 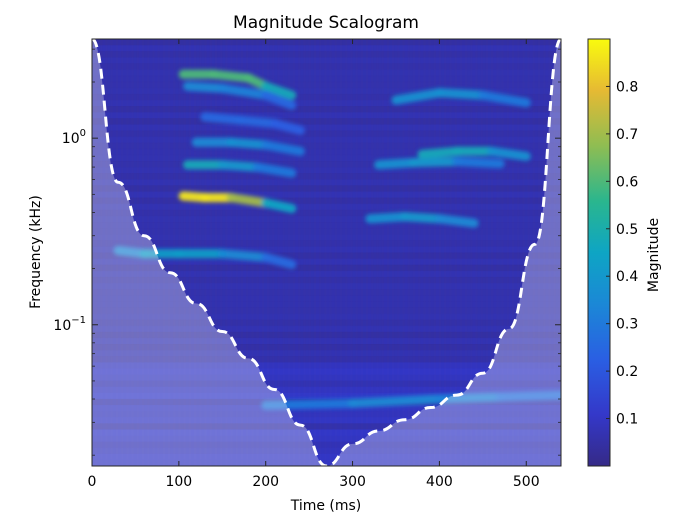 What do you see at coordinates (352, 482) in the screenshot?
I see `x-tick-label: 300` at bounding box center [352, 482].